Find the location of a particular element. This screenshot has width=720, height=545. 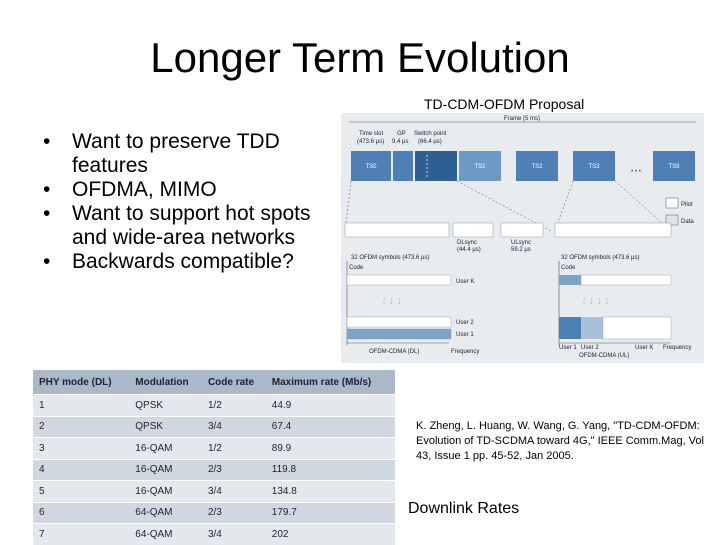

time-slot-value: (473.6 µs) is located at coordinates (370, 142).